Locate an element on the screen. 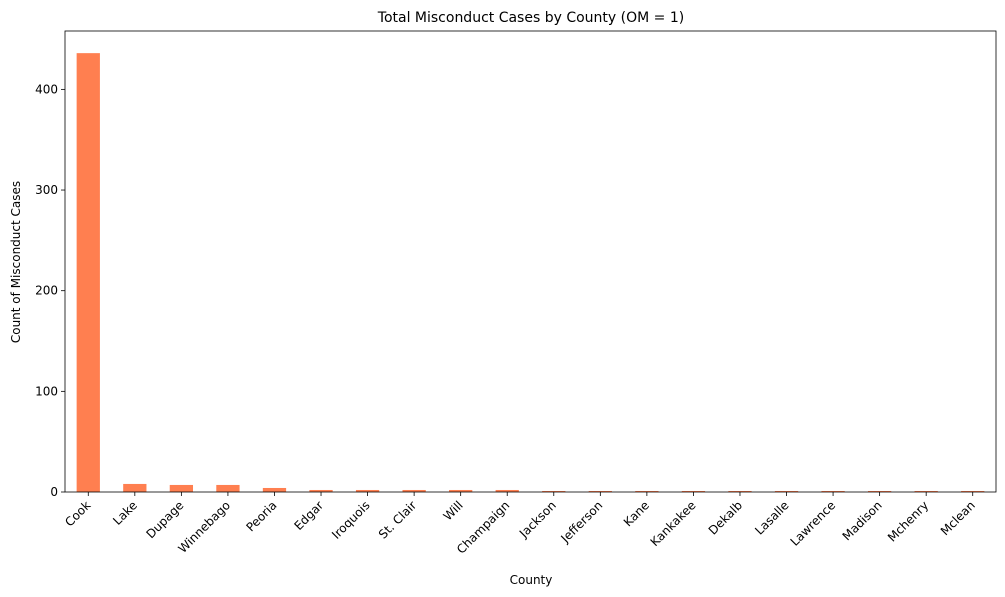 This screenshot has height=597, width=1005. bar-jackson is located at coordinates (554, 491).